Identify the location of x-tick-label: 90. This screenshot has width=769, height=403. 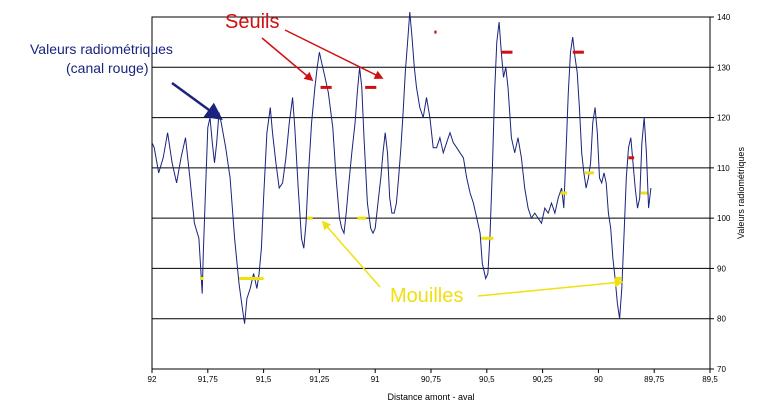
(598, 379).